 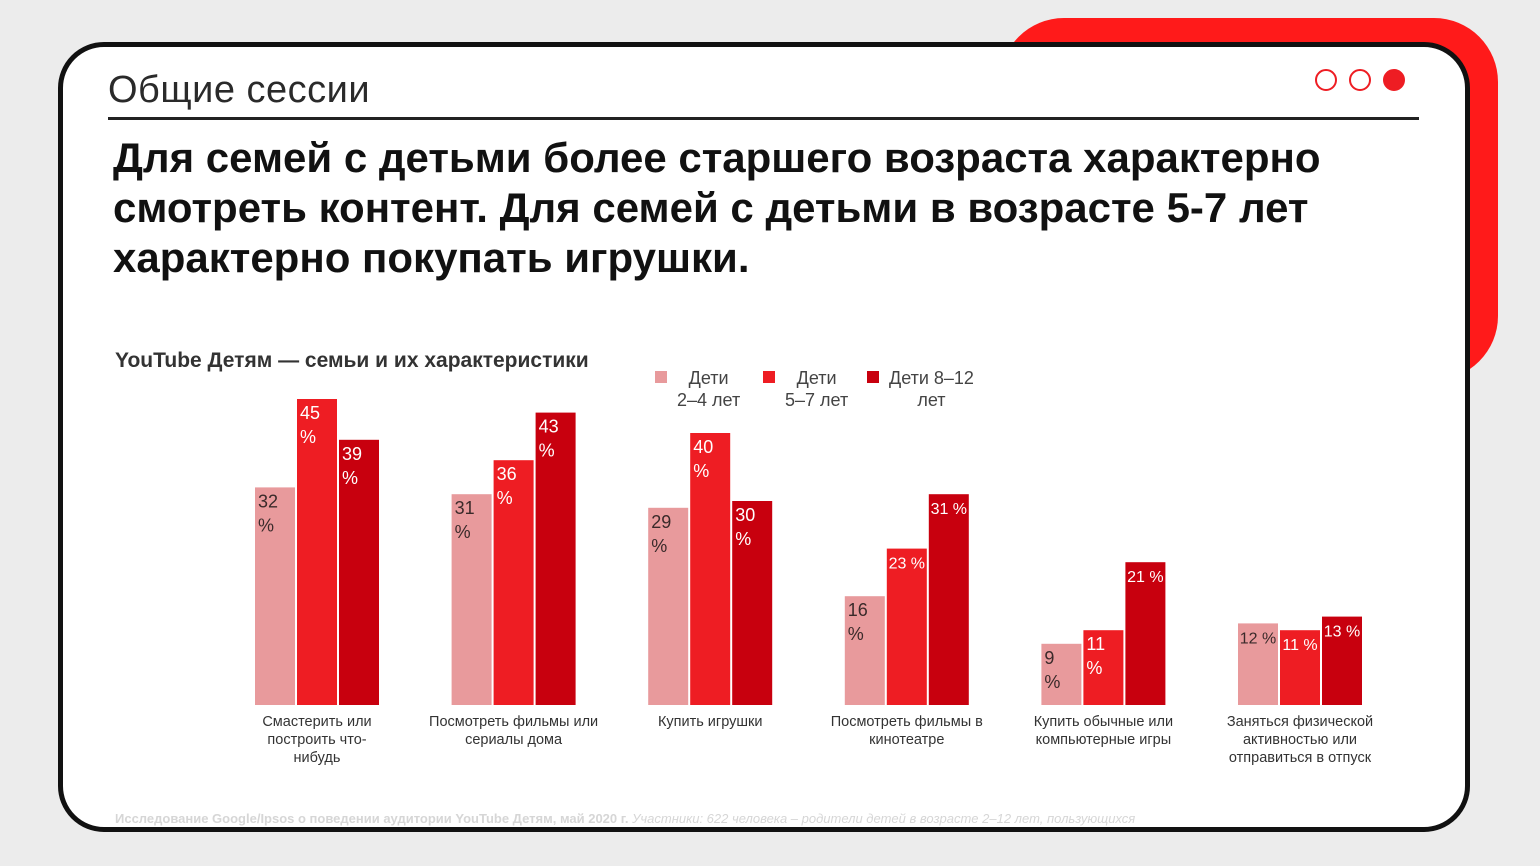 What do you see at coordinates (709, 400) in the screenshot?
I see `legend-label-line: 2–4 лет` at bounding box center [709, 400].